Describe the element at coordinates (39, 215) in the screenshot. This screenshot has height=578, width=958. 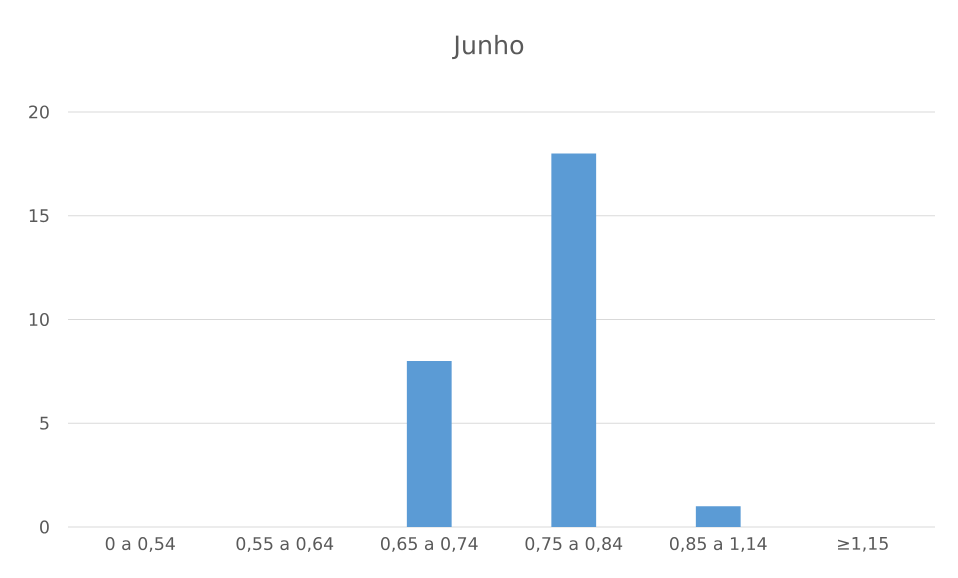
I see `y-tick-label: 15` at that location.